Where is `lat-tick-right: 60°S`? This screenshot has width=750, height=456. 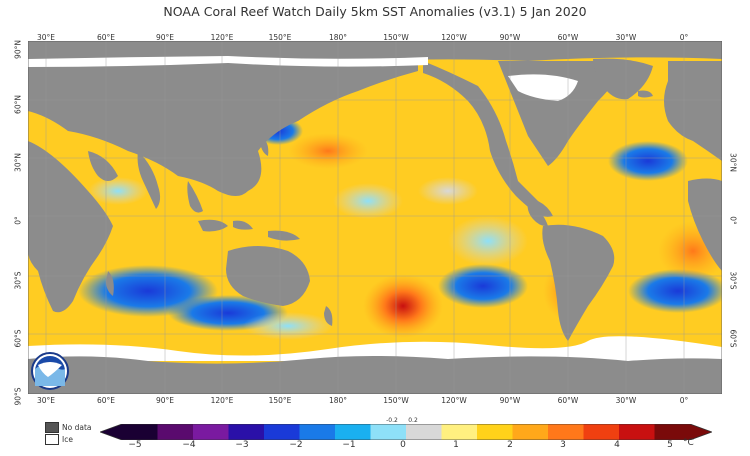 lat-tick-right: 60°S is located at coordinates (733, 338).